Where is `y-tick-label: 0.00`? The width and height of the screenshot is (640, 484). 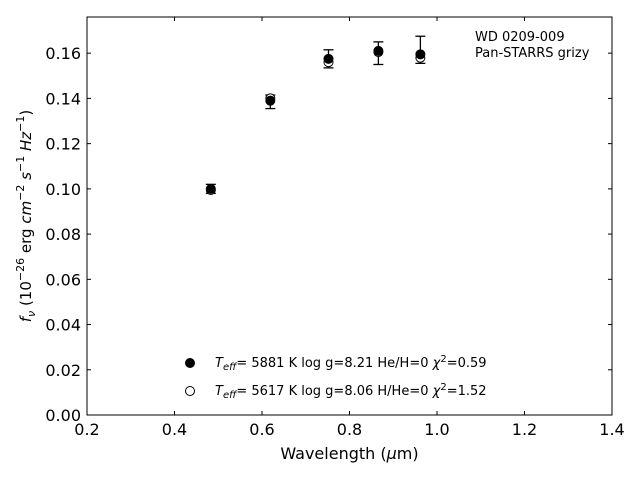 y-tick-label: 0.00 is located at coordinates (63, 415).